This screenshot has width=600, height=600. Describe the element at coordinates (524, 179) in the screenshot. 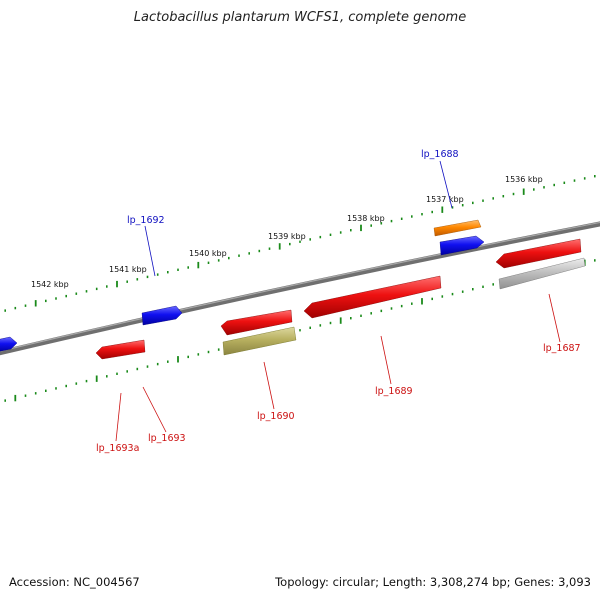

I see `kbp-label: 1536 kbp` at that location.